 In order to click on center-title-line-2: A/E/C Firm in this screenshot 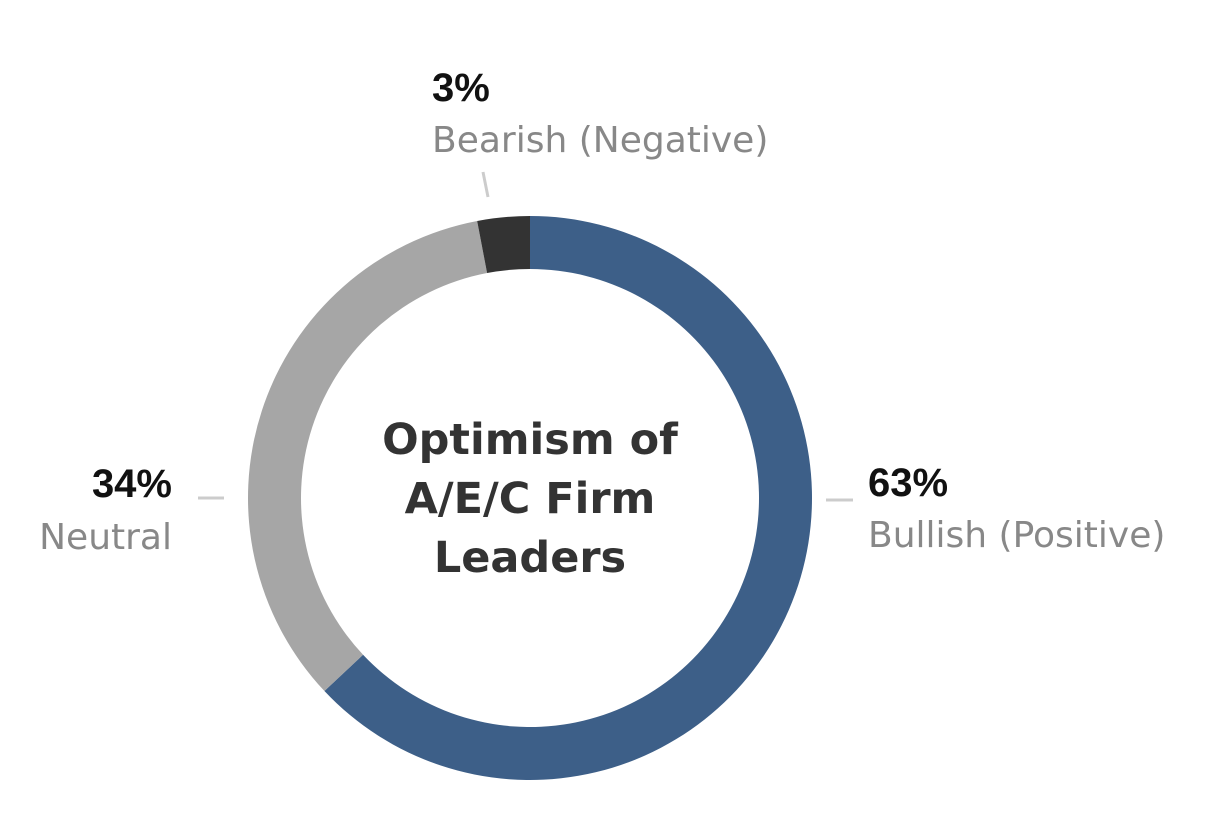, I will do `click(530, 499)`.